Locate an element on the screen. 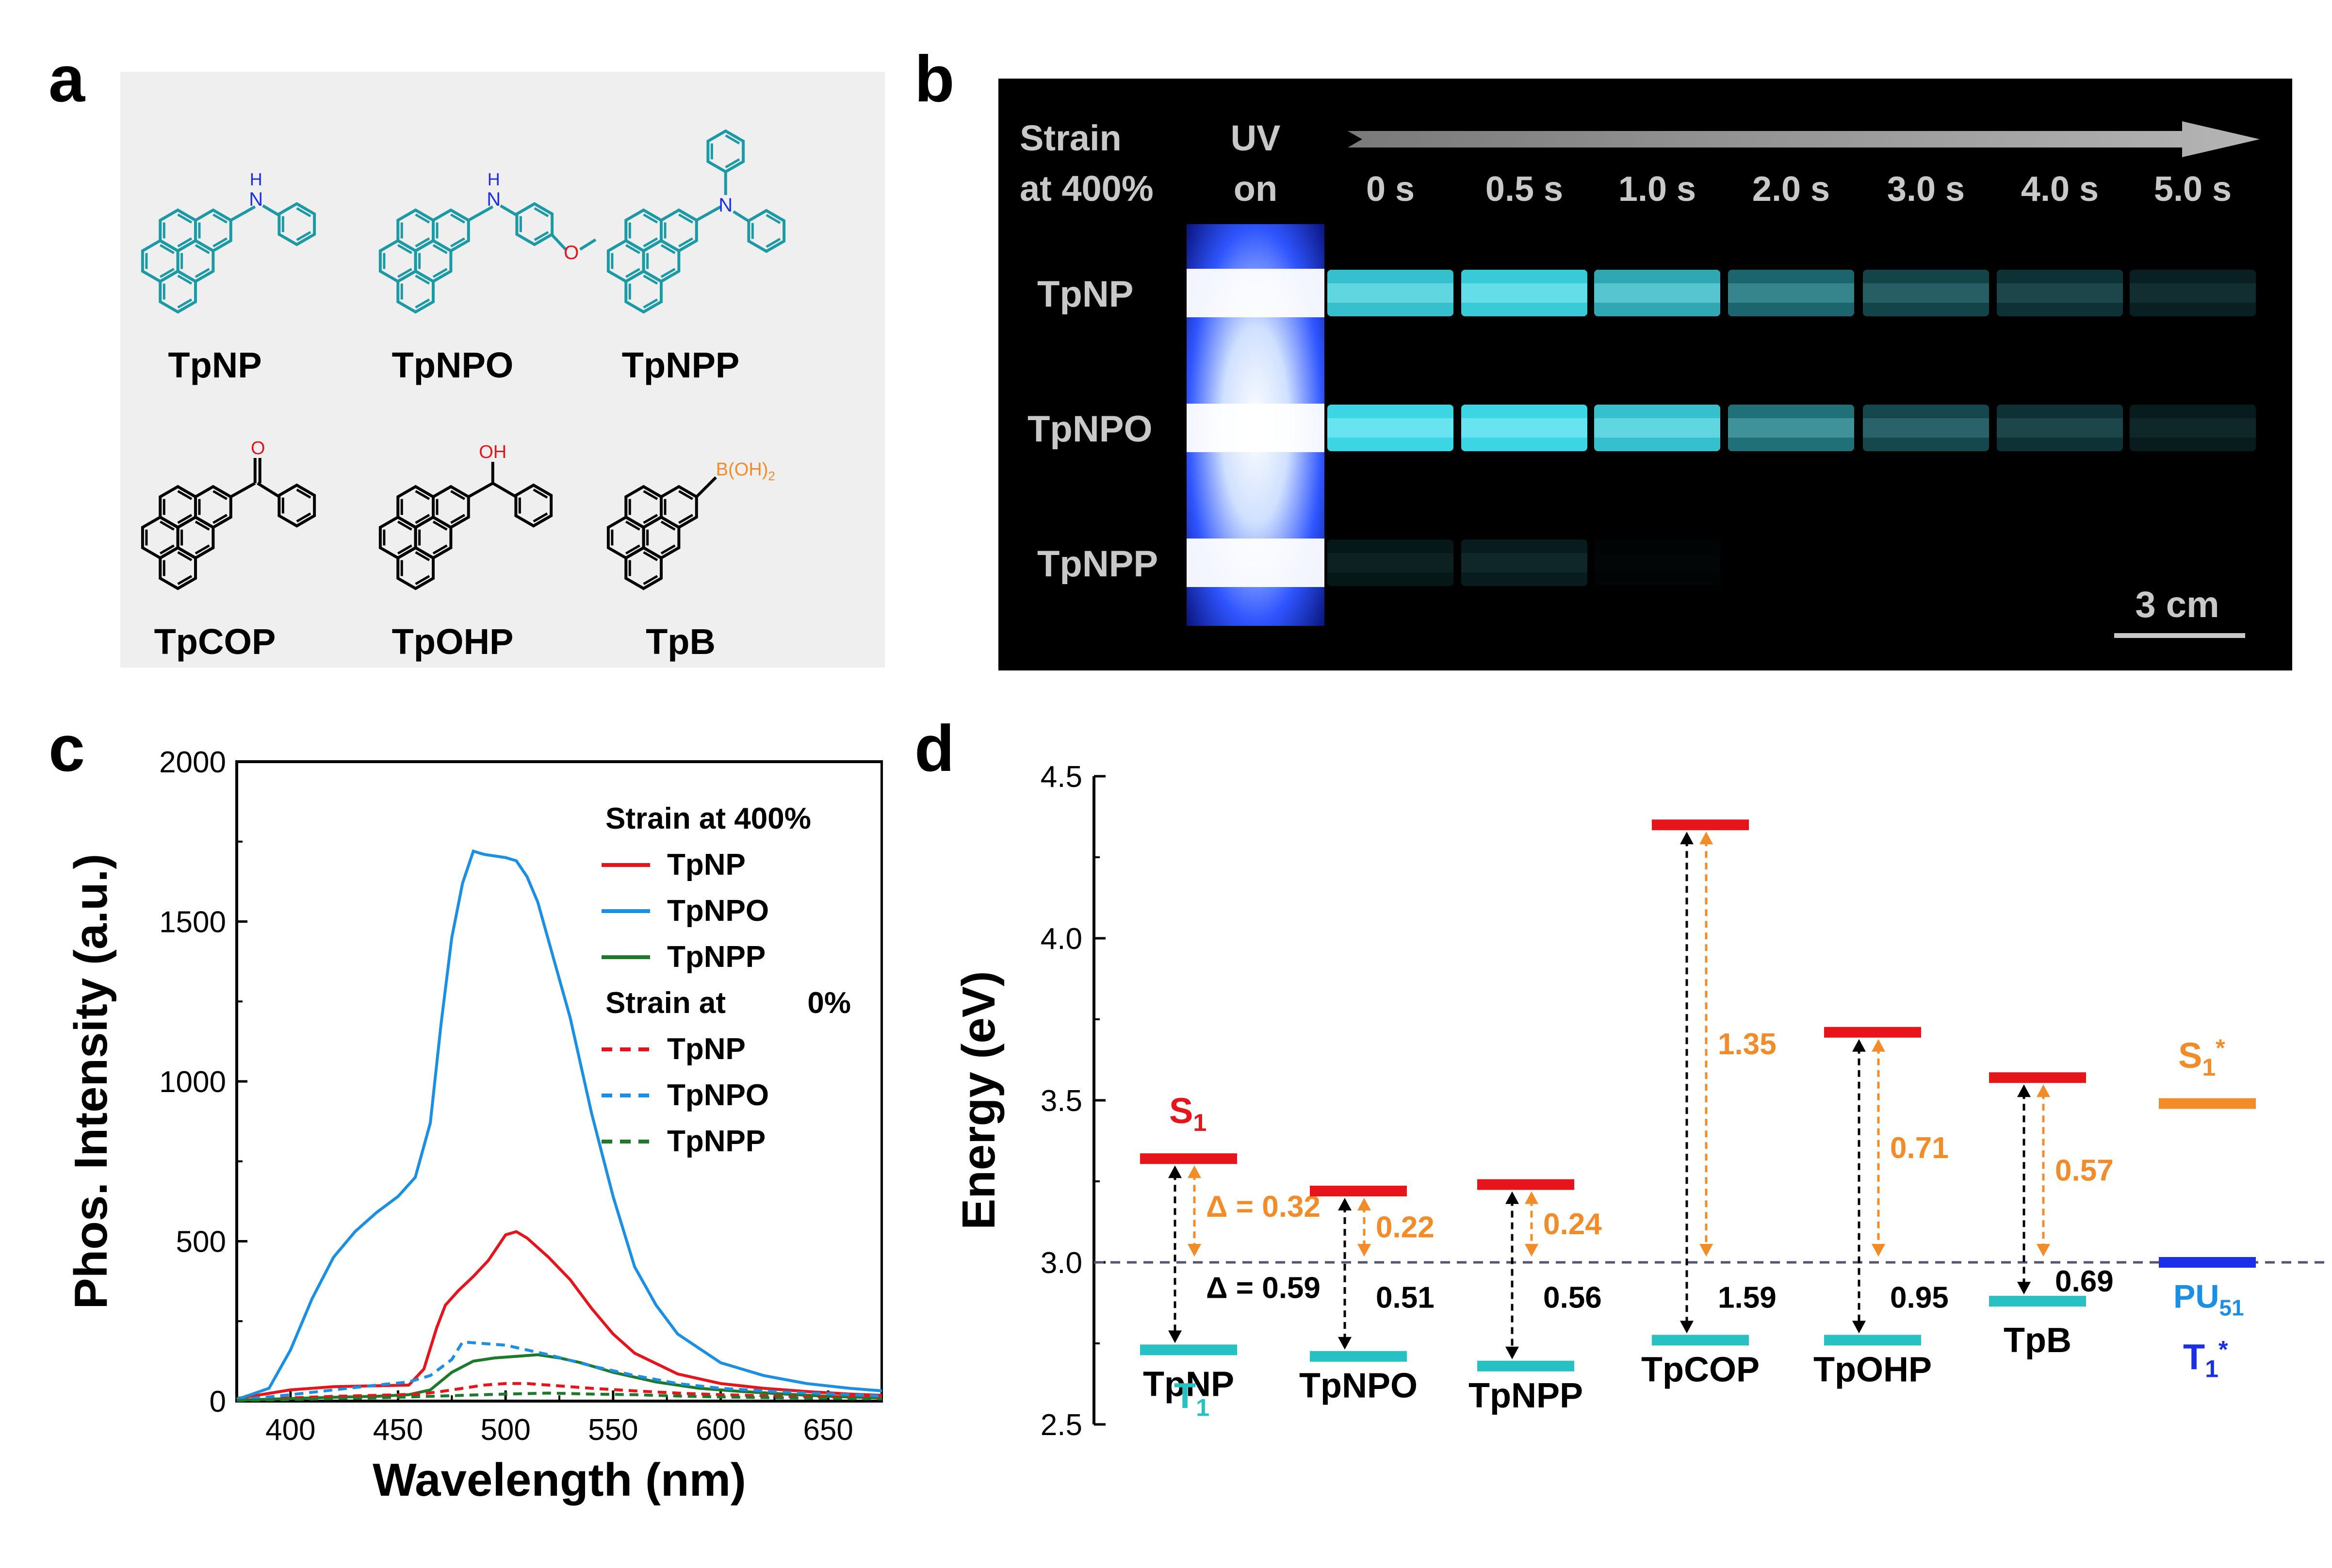 The width and height of the screenshot is (2332, 1568). molecule-tpnpp-ring-top-double-bond is located at coordinates (650, 242).